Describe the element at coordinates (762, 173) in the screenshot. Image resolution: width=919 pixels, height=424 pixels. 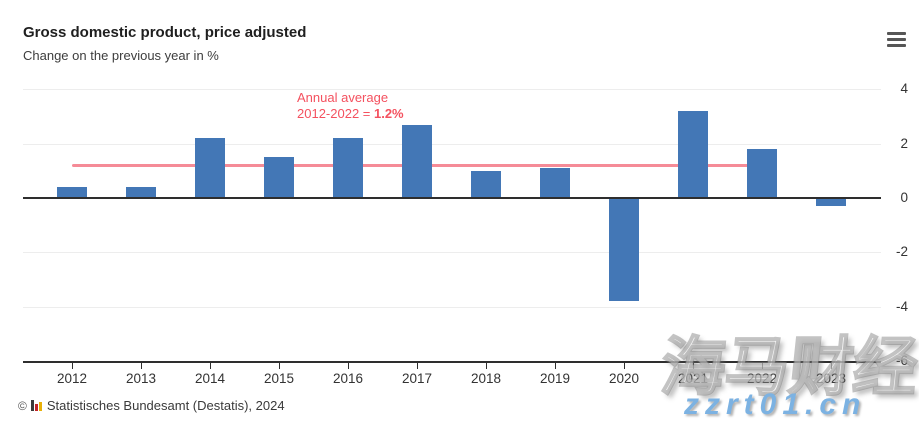
I see `bar-2022` at that location.